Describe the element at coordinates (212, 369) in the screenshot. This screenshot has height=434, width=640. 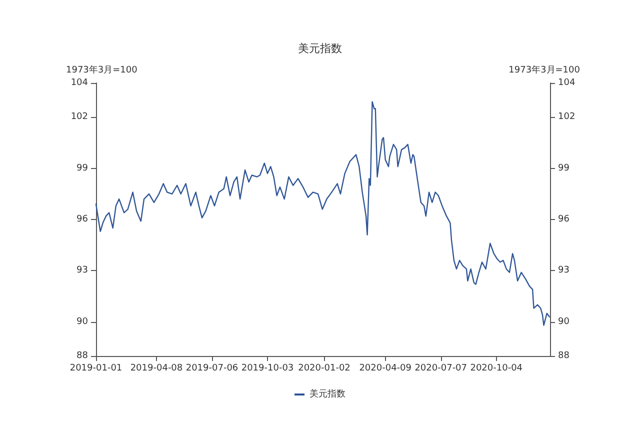
I see `x-tick-label: 2019-07-06` at that location.